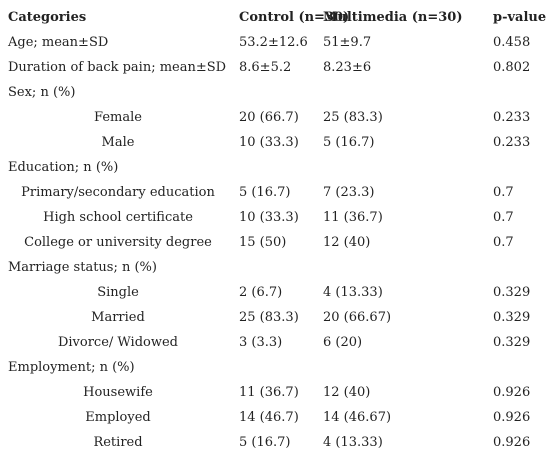 The height and width of the screenshot is (458, 557). What do you see at coordinates (118, 242) in the screenshot?
I see `subcategory-label: College or university degree` at bounding box center [118, 242].